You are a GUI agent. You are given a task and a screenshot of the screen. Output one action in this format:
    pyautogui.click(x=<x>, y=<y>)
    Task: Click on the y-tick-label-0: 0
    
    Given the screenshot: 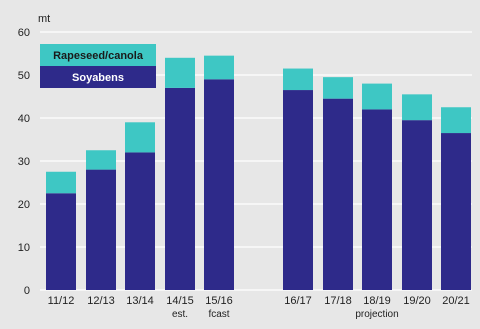 What is the action you would take?
    pyautogui.click(x=27, y=291)
    